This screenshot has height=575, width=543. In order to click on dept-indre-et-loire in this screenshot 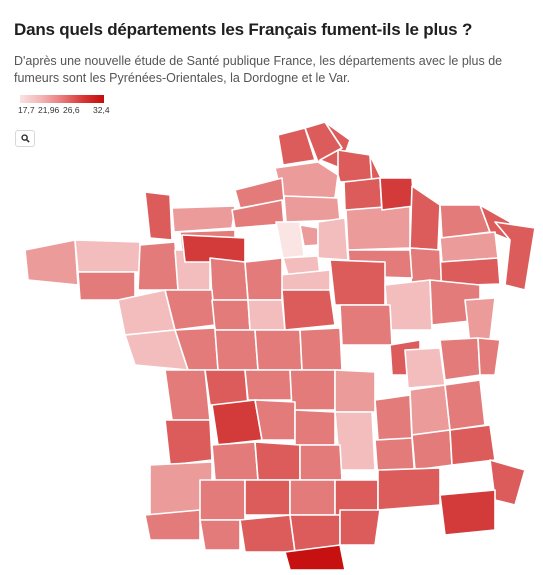, I will do `click(231, 315)`.